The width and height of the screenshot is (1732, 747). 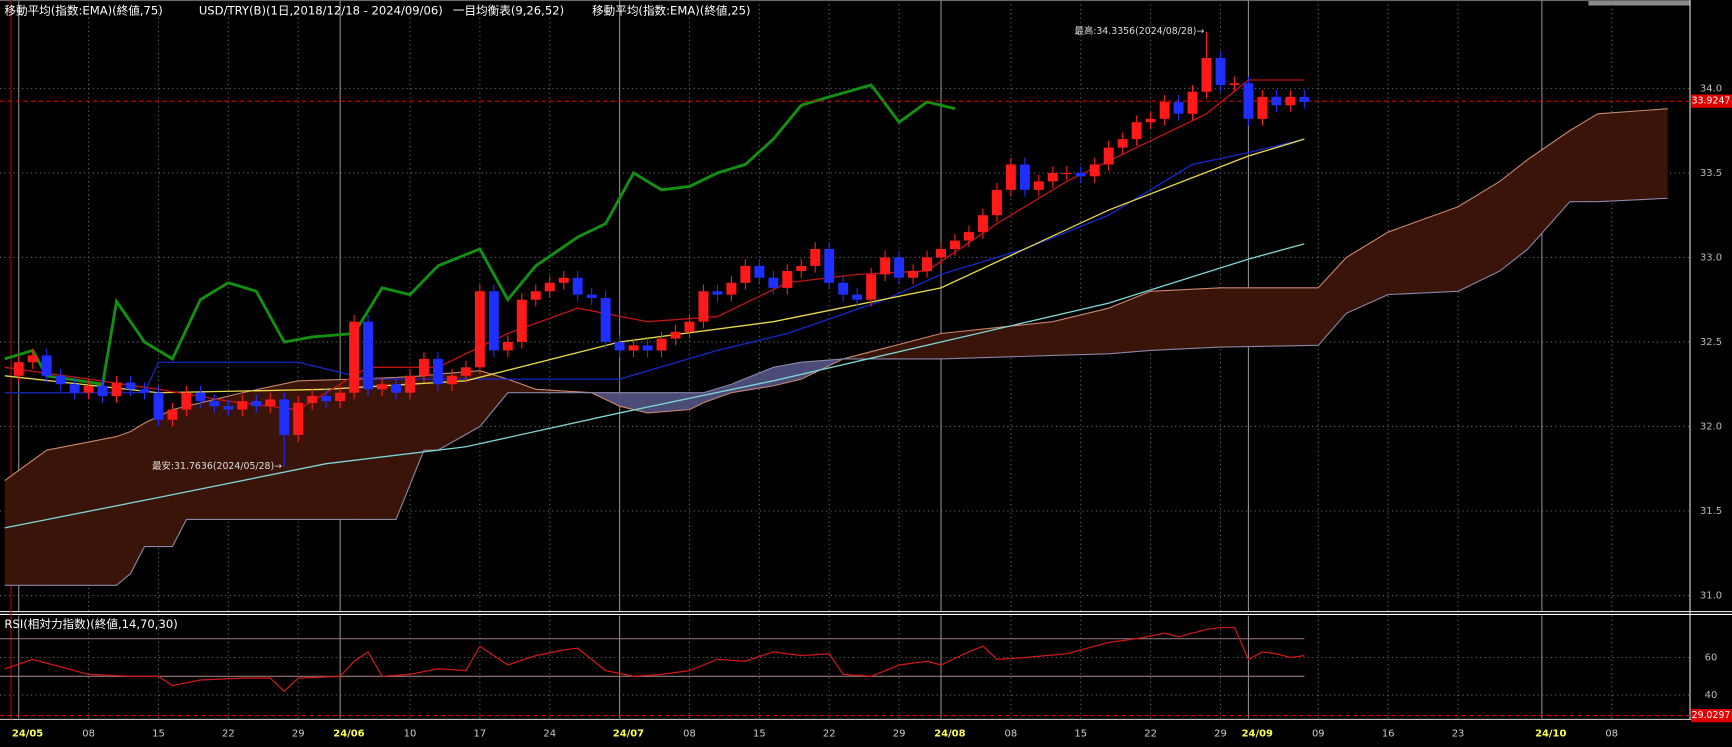 I want to click on high-annotation: 最高:34.3356(2024/08/28)→, so click(x=1139, y=31).